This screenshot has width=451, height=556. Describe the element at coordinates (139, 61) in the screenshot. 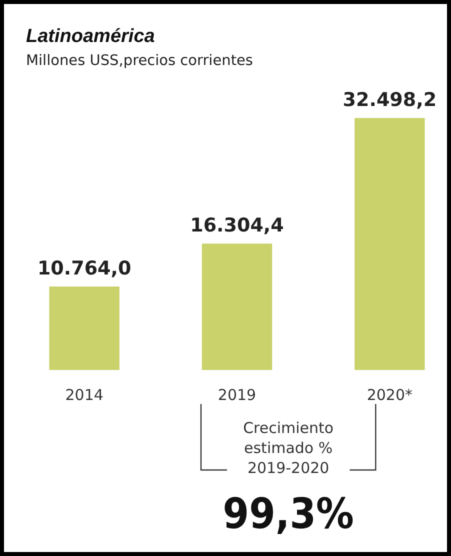

I see `chart-subtitle: Millones USS,precios corrientes` at that location.